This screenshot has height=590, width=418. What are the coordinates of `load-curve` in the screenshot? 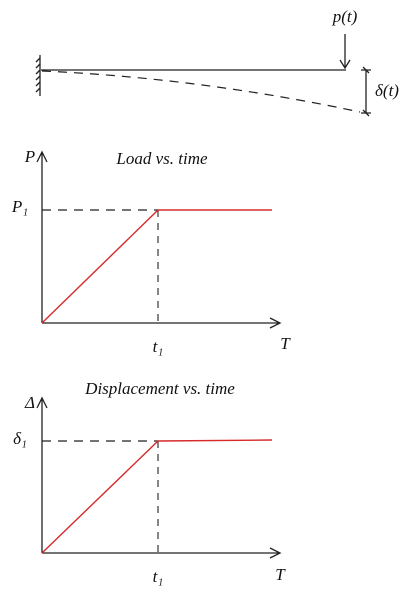 It's located at (156, 266).